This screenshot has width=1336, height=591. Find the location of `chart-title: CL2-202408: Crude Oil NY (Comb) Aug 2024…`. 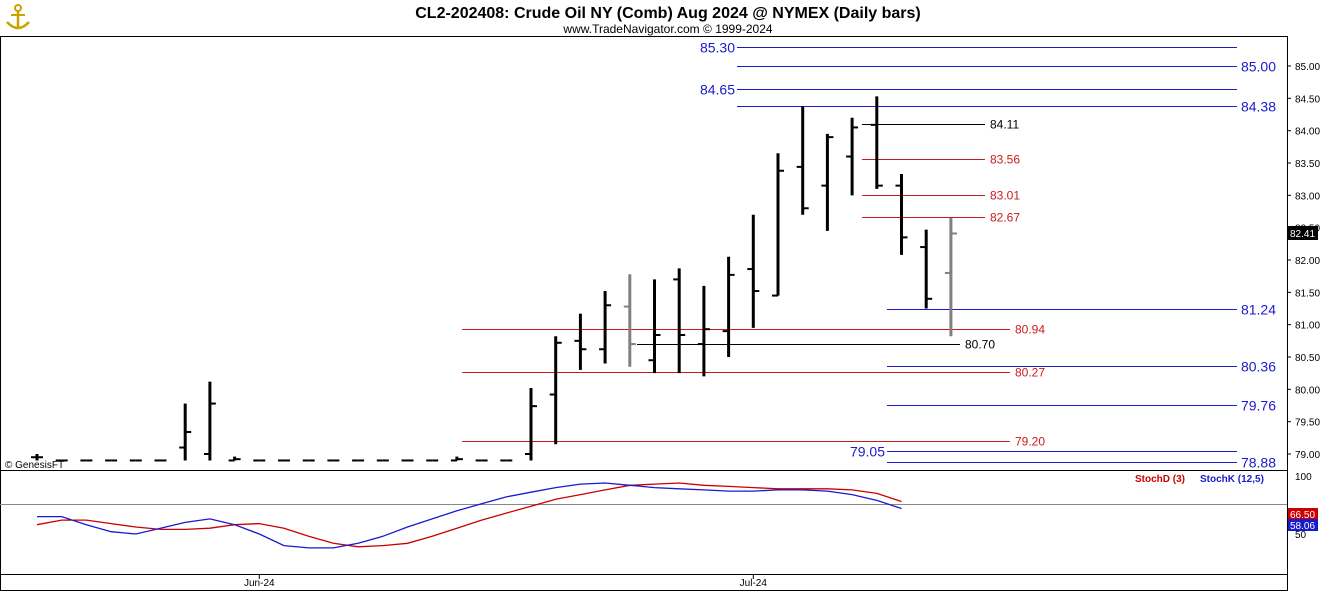

chart-title: CL2-202408: Crude Oil NY (Comb) Aug 2024… is located at coordinates (668, 13).